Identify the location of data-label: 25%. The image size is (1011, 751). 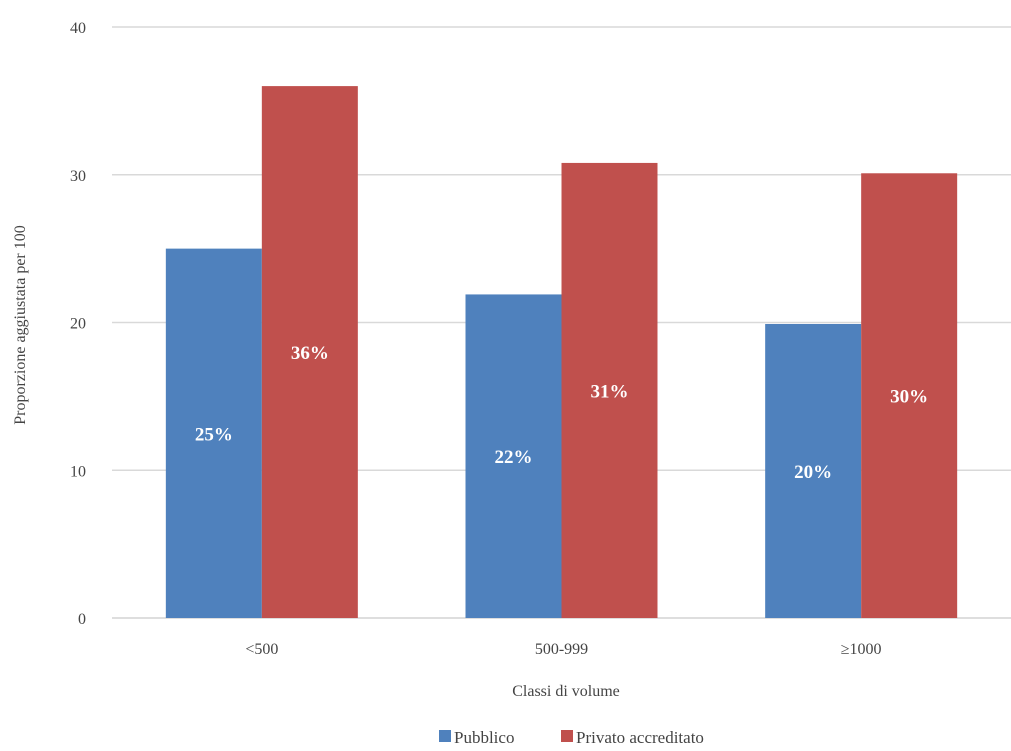
(214, 434).